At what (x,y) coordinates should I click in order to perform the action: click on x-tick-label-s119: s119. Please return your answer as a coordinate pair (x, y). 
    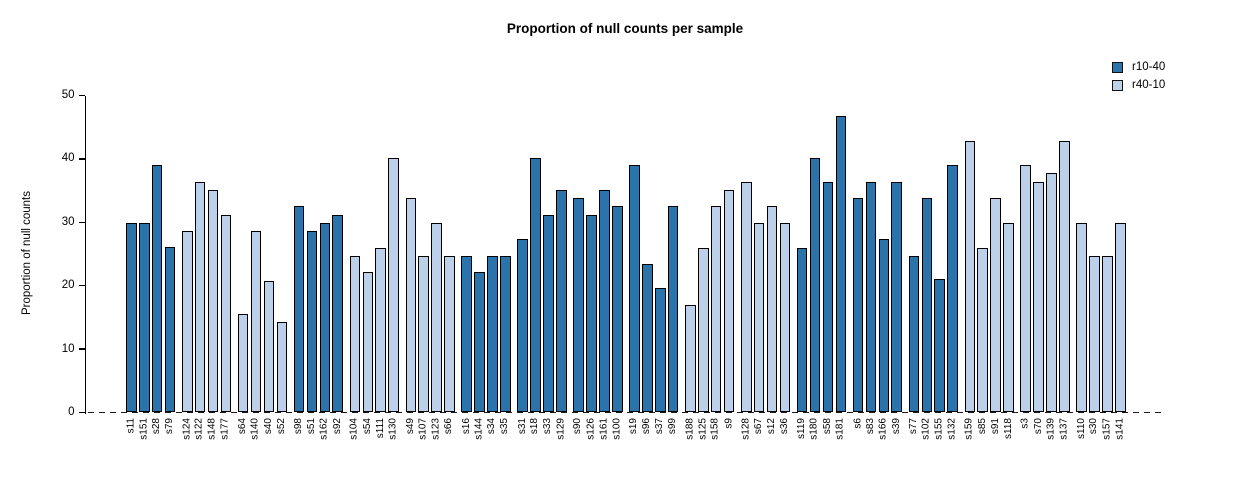
    Looking at the image, I should click on (802, 428).